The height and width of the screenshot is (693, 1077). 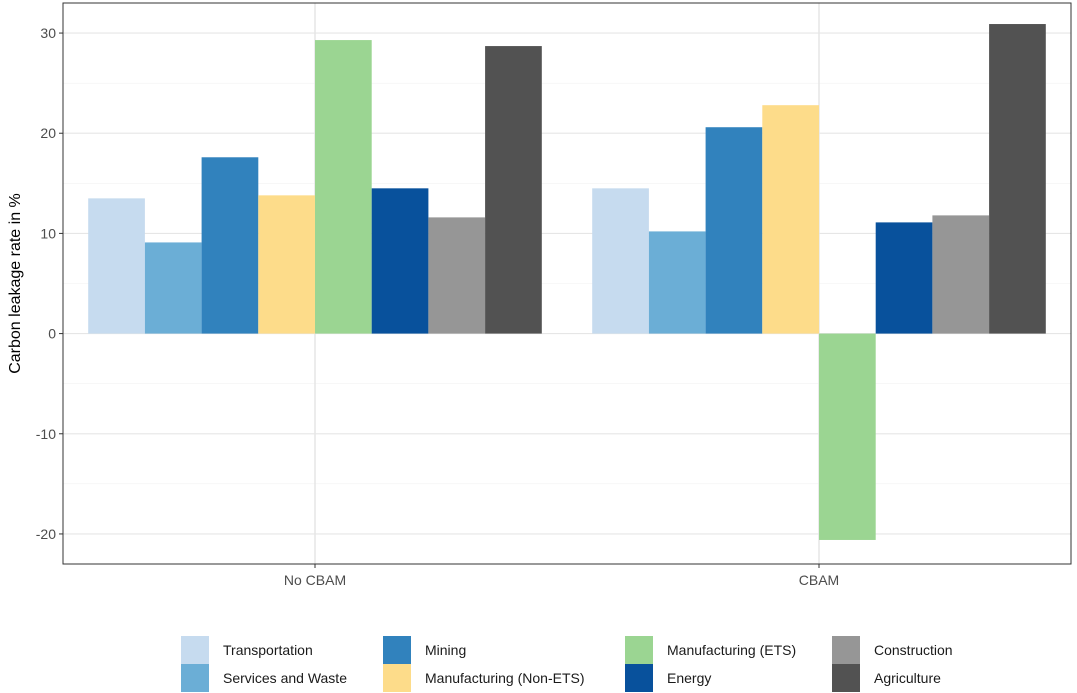 What do you see at coordinates (505, 678) in the screenshot?
I see `legend-label: Manufacturing (Non-ETS)` at bounding box center [505, 678].